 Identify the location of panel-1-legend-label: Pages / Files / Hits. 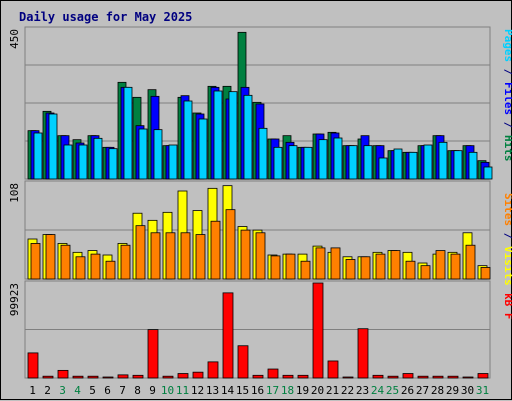
(507, 95).